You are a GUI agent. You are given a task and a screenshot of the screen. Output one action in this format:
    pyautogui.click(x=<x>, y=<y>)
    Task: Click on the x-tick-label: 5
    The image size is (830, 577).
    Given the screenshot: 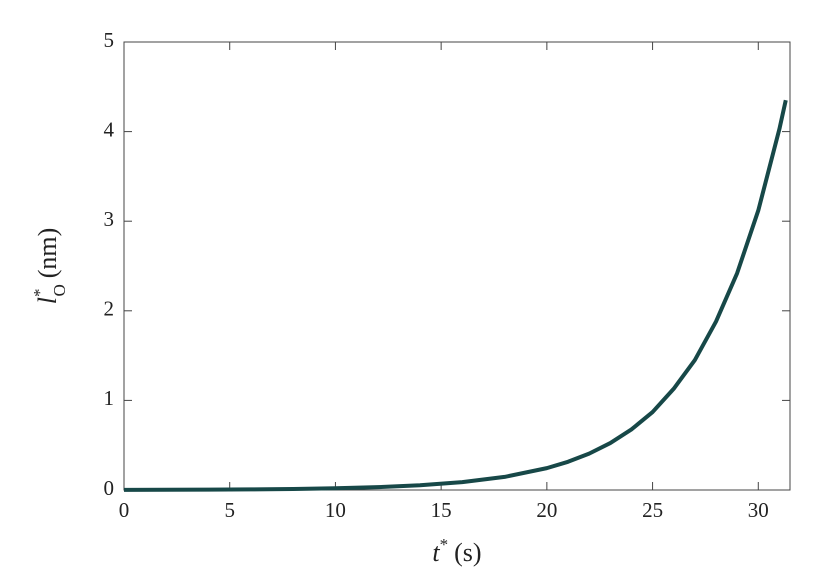 What is the action you would take?
    pyautogui.click(x=229, y=510)
    